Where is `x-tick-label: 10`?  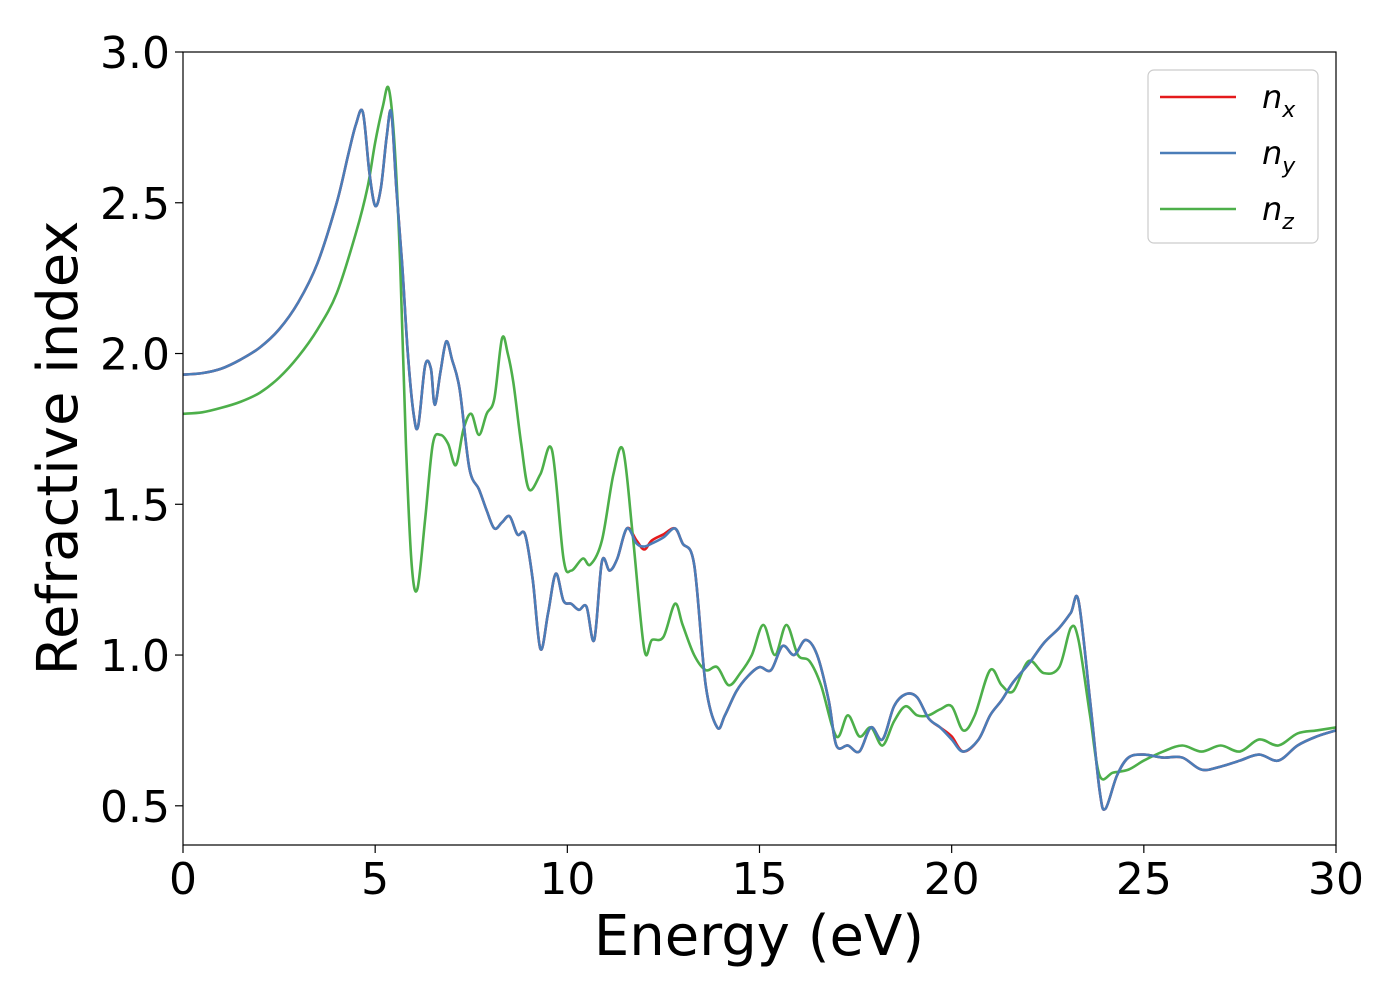 x-tick-label: 10 is located at coordinates (567, 879).